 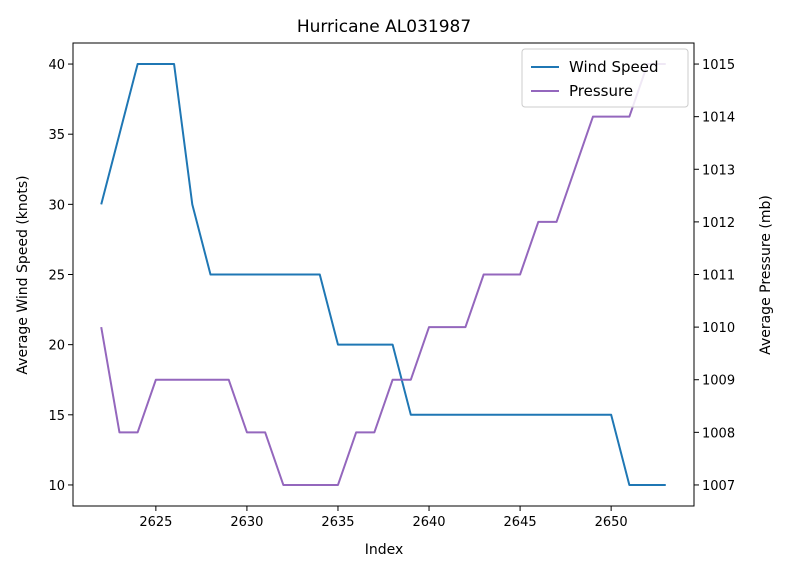 What do you see at coordinates (718, 223) in the screenshot?
I see `y-right-tick-label: 1012` at bounding box center [718, 223].